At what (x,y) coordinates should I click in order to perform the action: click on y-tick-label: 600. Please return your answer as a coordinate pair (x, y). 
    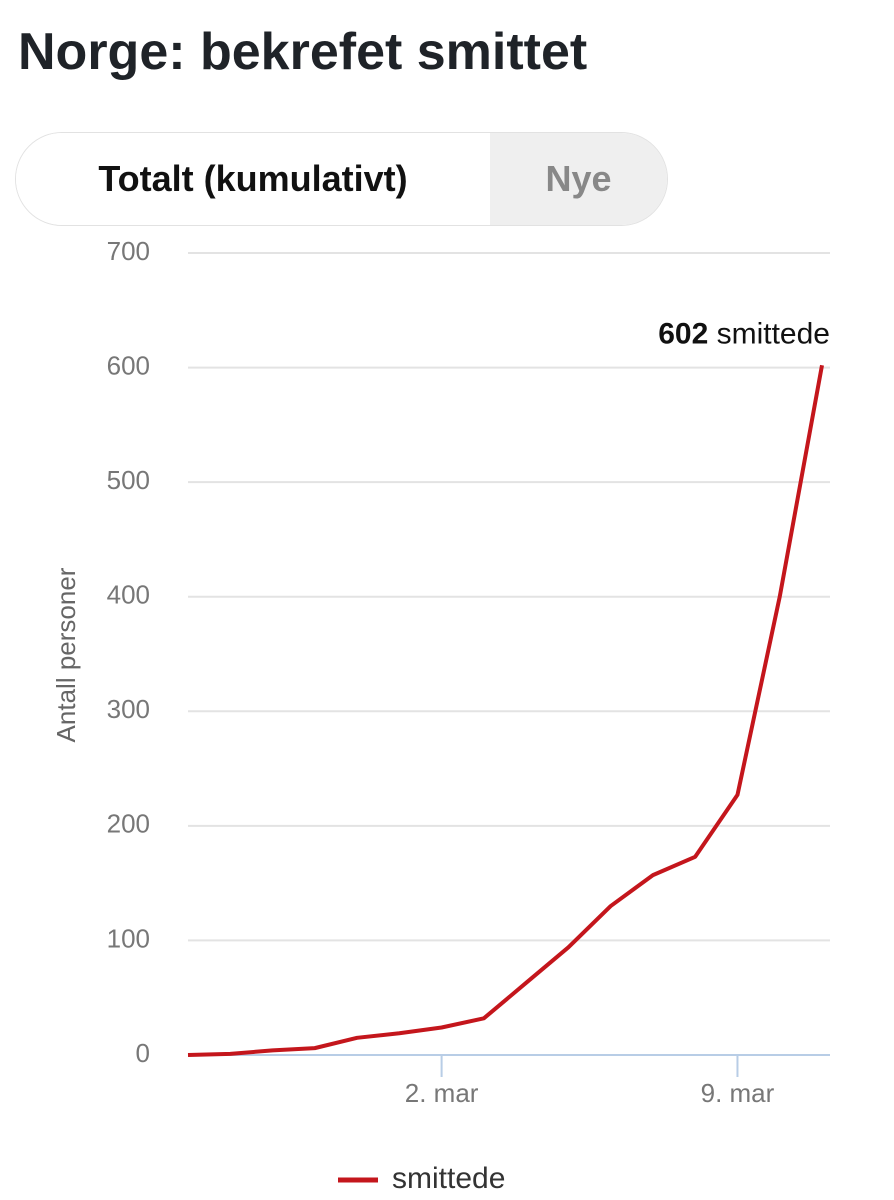
    Looking at the image, I should click on (128, 365).